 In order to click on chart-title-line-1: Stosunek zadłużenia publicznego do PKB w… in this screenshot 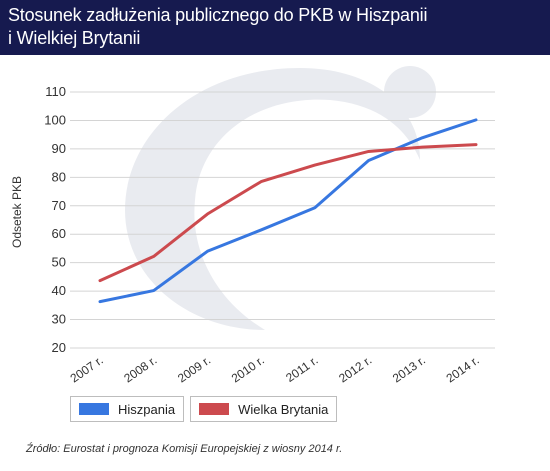, I will do `click(218, 15)`.